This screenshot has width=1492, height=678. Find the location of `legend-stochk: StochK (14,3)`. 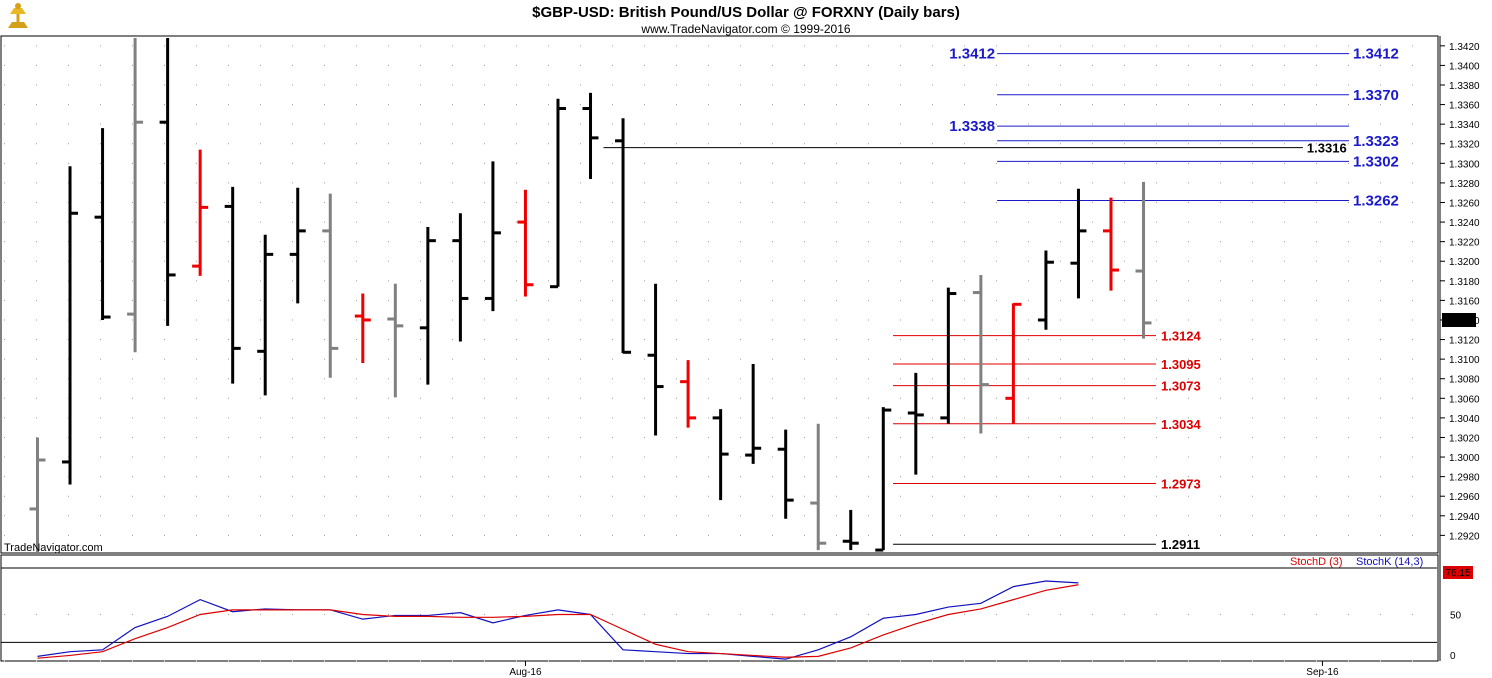

legend-stochk: StochK (14,3) is located at coordinates (1389, 562).